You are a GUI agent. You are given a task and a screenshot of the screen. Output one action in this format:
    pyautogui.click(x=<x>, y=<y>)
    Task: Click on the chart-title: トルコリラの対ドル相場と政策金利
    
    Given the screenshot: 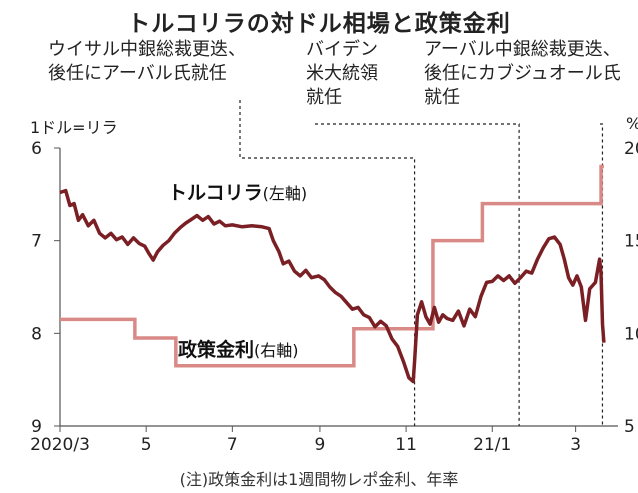 What is the action you would take?
    pyautogui.click(x=319, y=24)
    